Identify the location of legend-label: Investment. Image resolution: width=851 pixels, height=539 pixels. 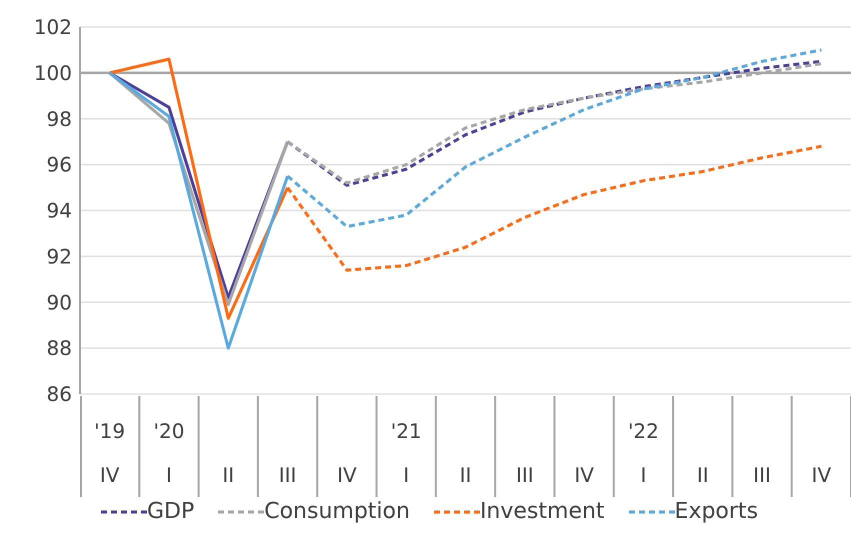
(542, 511).